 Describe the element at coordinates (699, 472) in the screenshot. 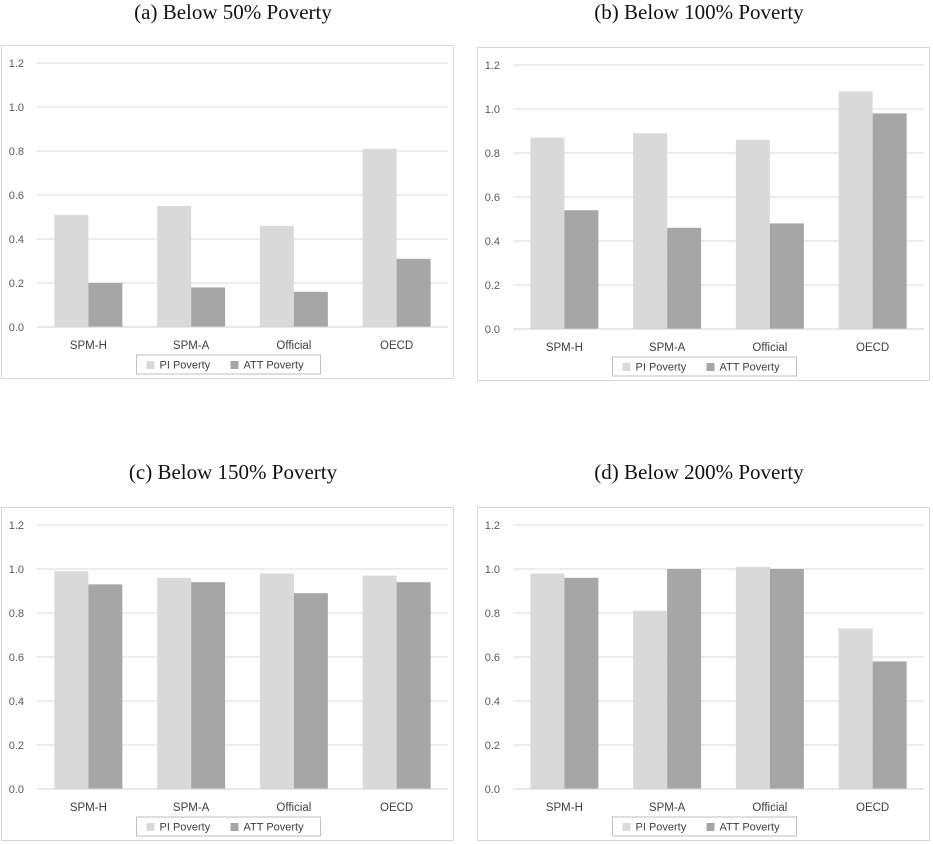

I see `panel-d-title: (d) Below 200% Poverty` at that location.